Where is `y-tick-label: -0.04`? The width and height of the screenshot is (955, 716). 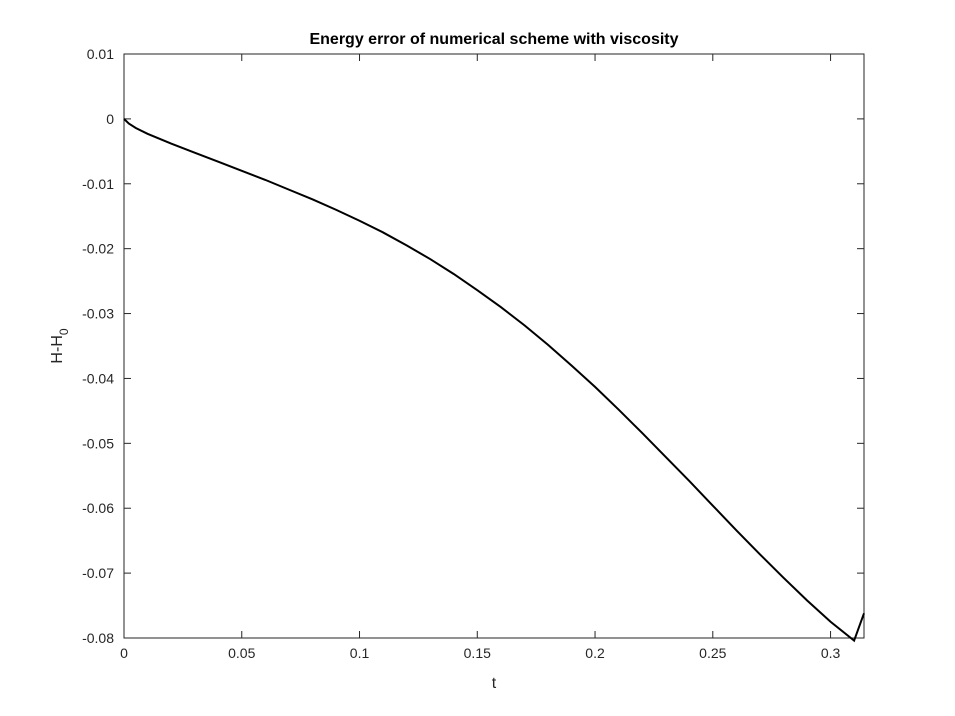 y-tick-label: -0.04 is located at coordinates (98, 378).